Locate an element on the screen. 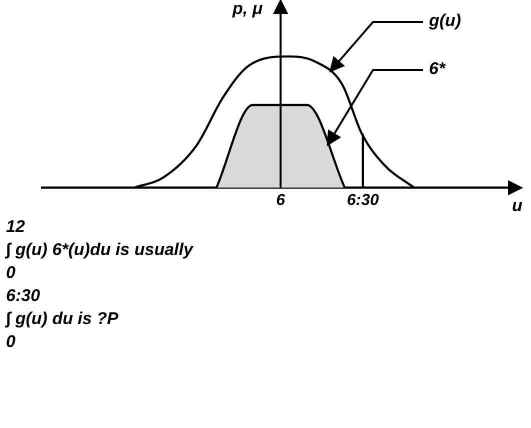 The image size is (531, 428). x-axis-title: u is located at coordinates (517, 206).